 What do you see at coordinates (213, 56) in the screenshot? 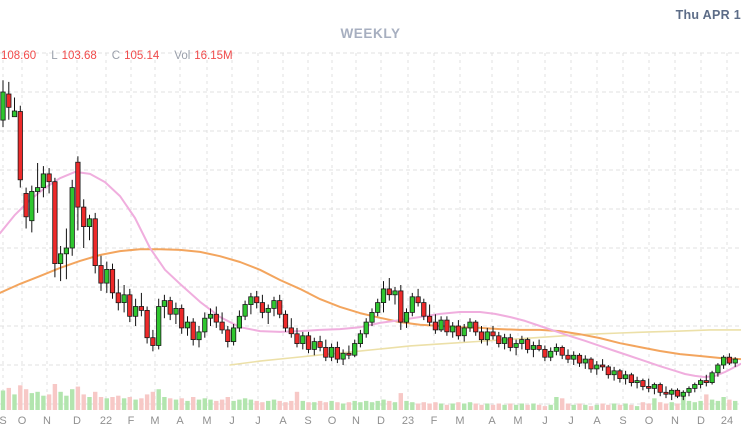
I see `volume-value: 16.15M` at bounding box center [213, 56].